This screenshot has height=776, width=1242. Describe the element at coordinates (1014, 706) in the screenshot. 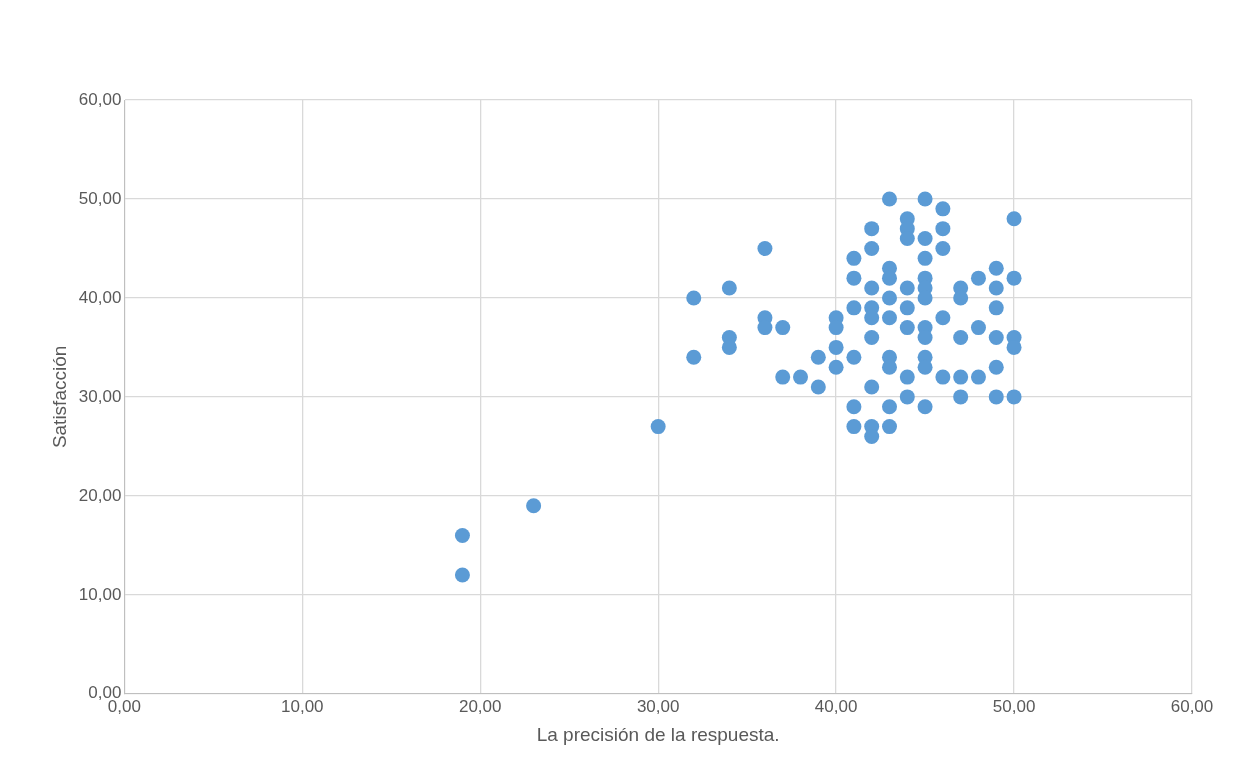

I see `x-tick-label: 50,00` at that location.